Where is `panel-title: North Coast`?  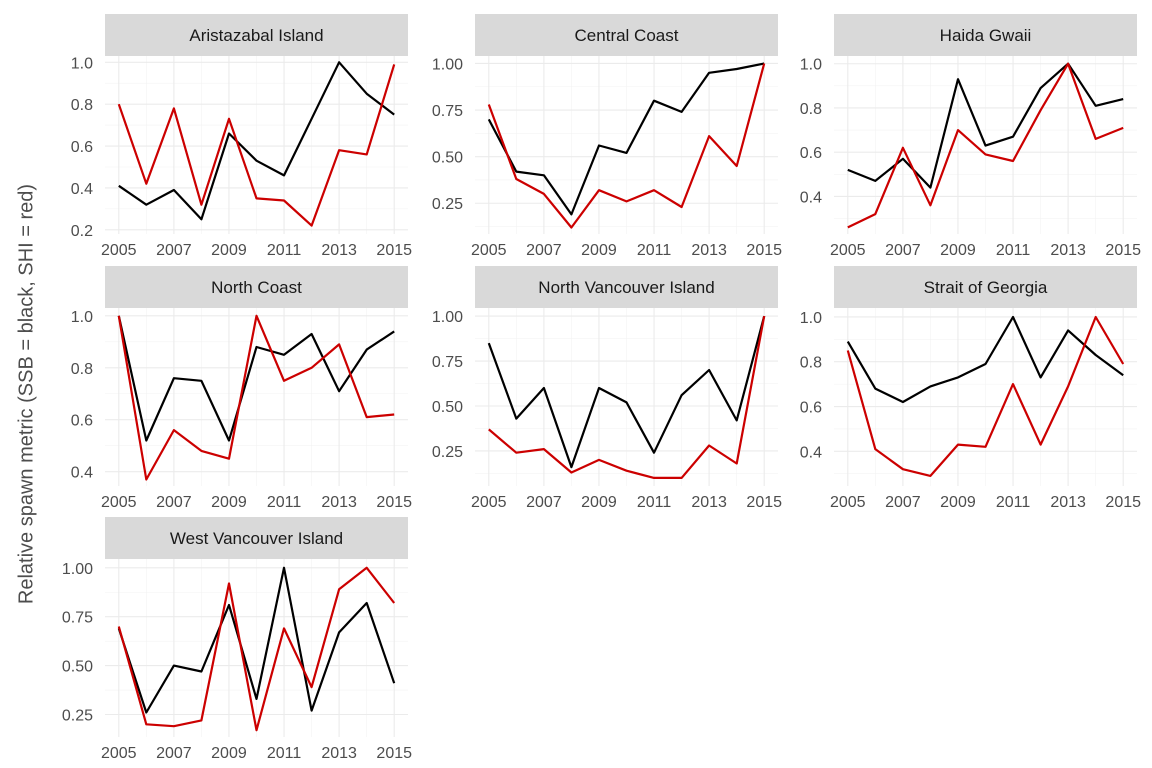 panel-title: North Coast is located at coordinates (256, 287).